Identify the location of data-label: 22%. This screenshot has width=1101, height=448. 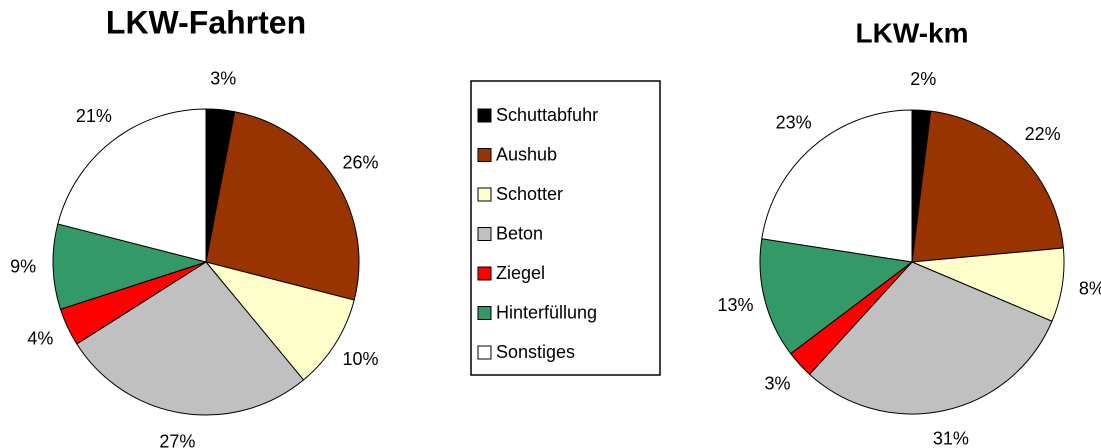
(1043, 134).